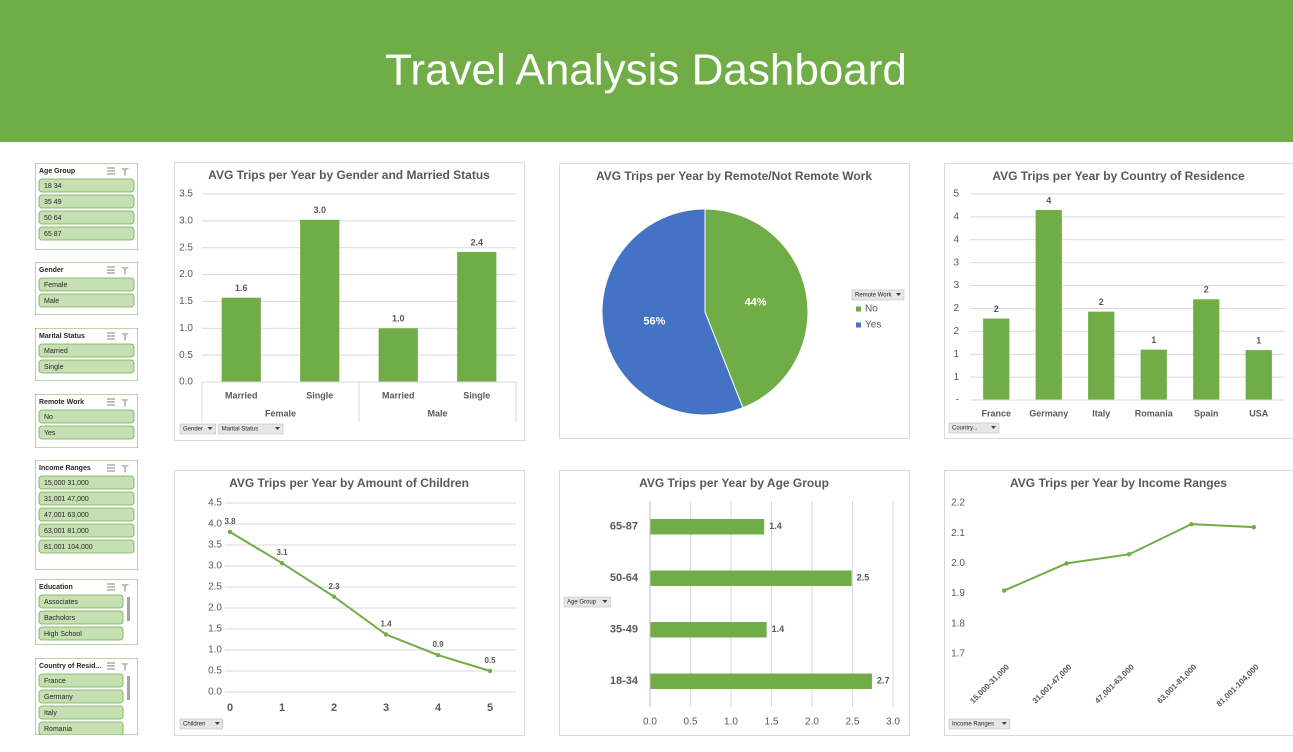 The height and width of the screenshot is (752, 1293). I want to click on slicer-item-label: Yes, so click(50, 433).